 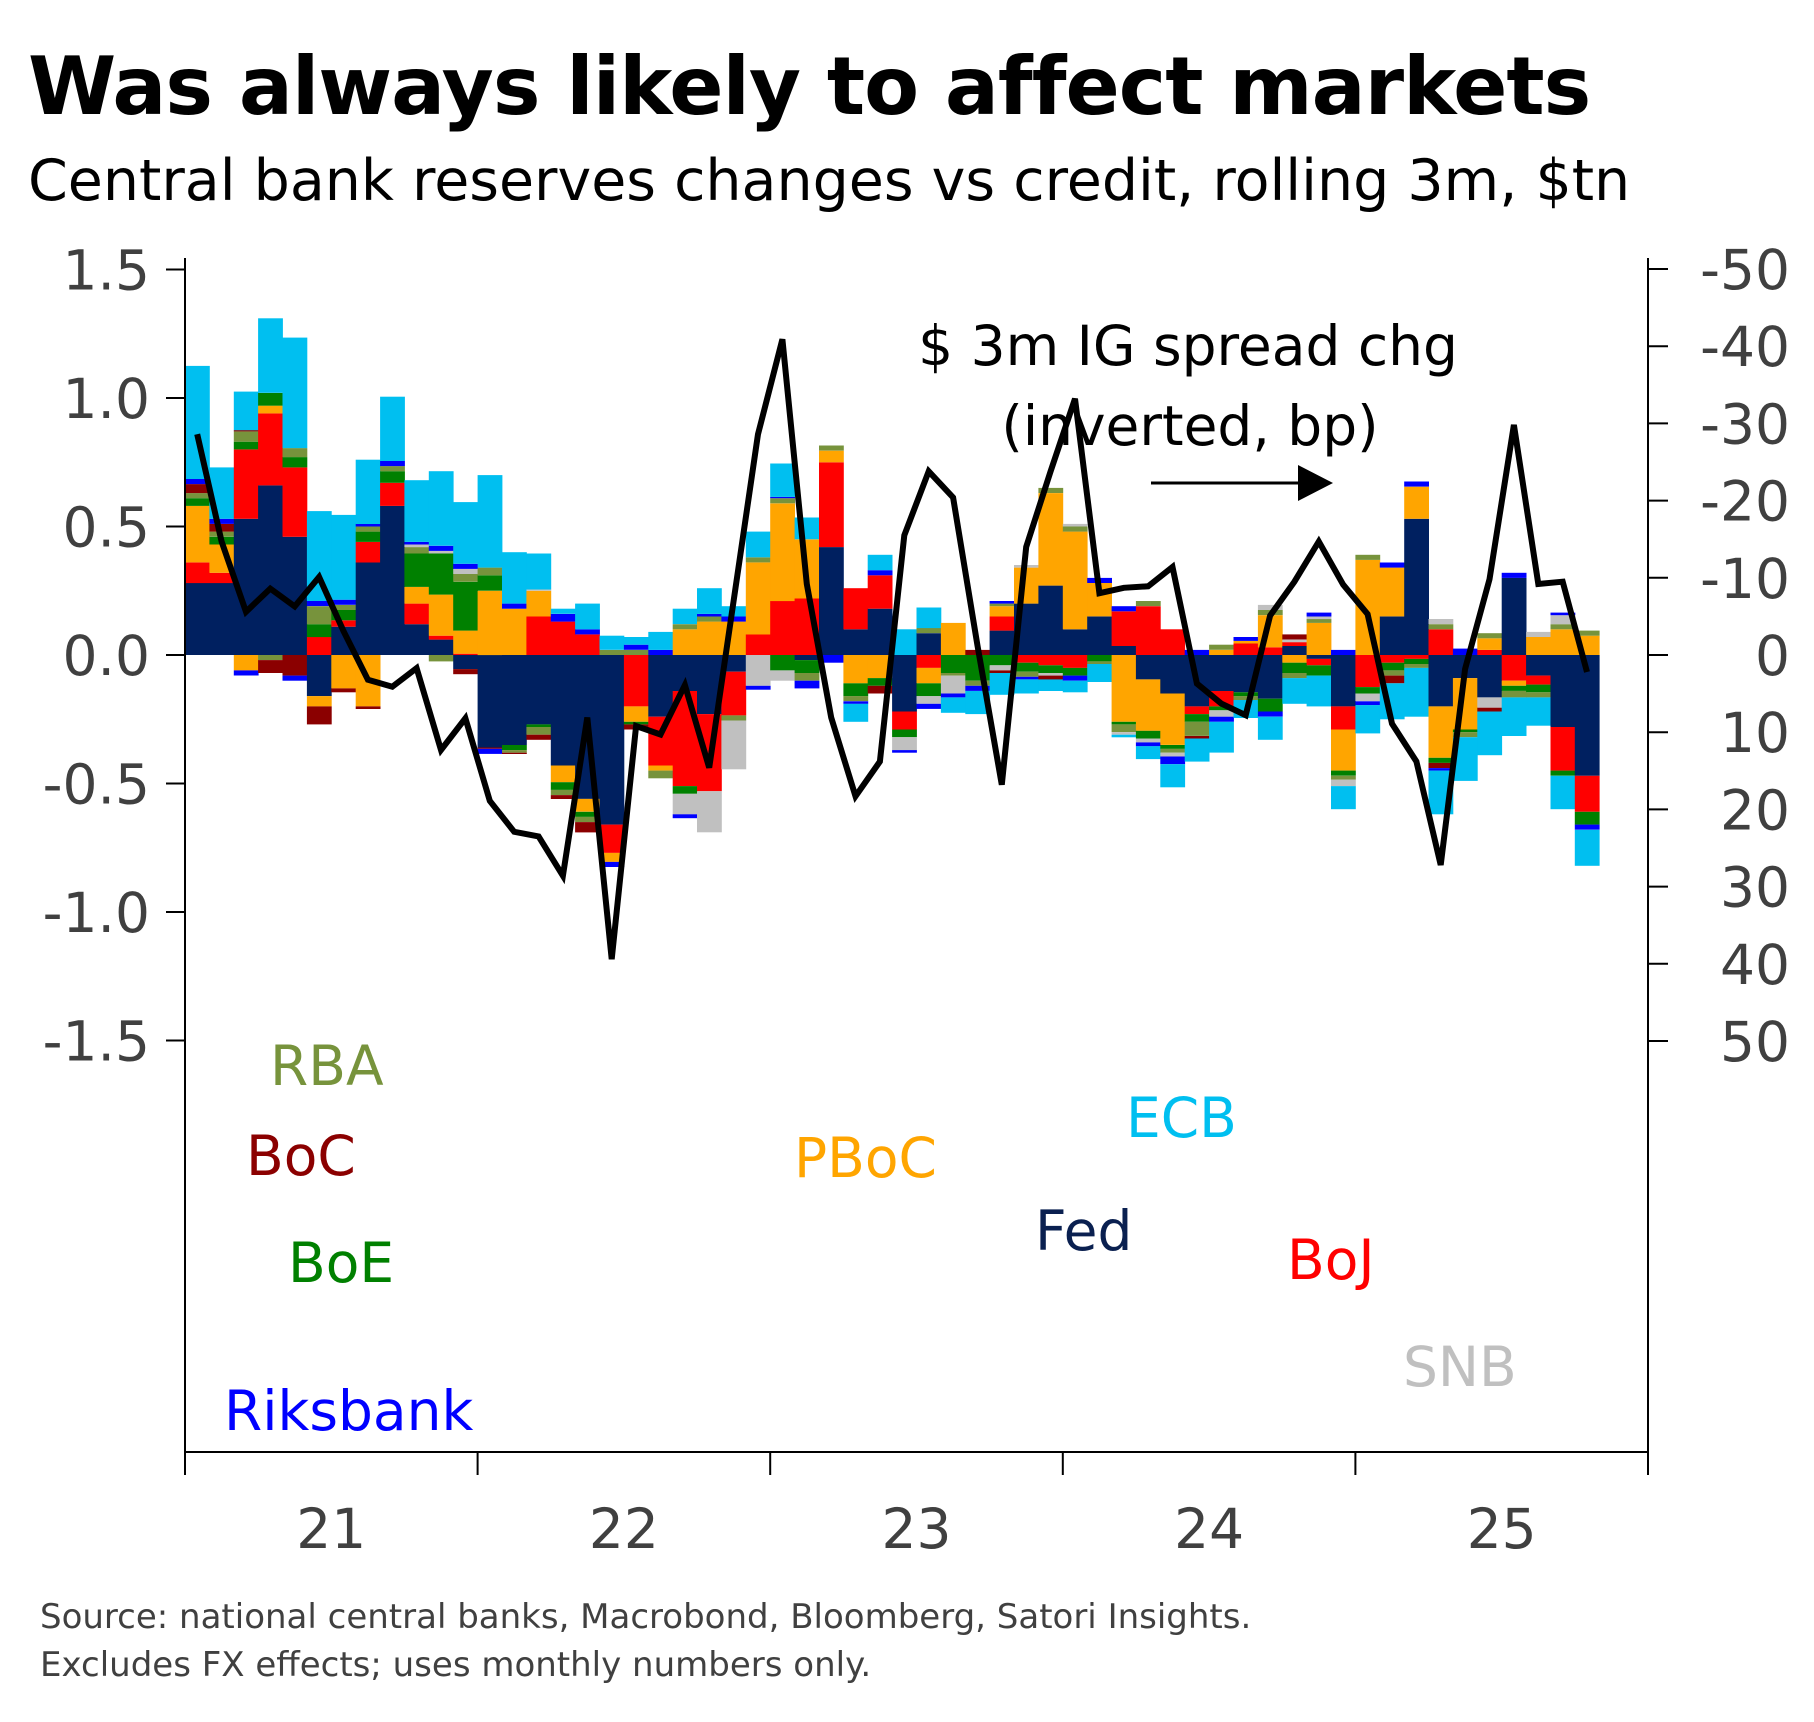 What do you see at coordinates (1209, 1529) in the screenshot?
I see `x-tick-label: 24` at bounding box center [1209, 1529].